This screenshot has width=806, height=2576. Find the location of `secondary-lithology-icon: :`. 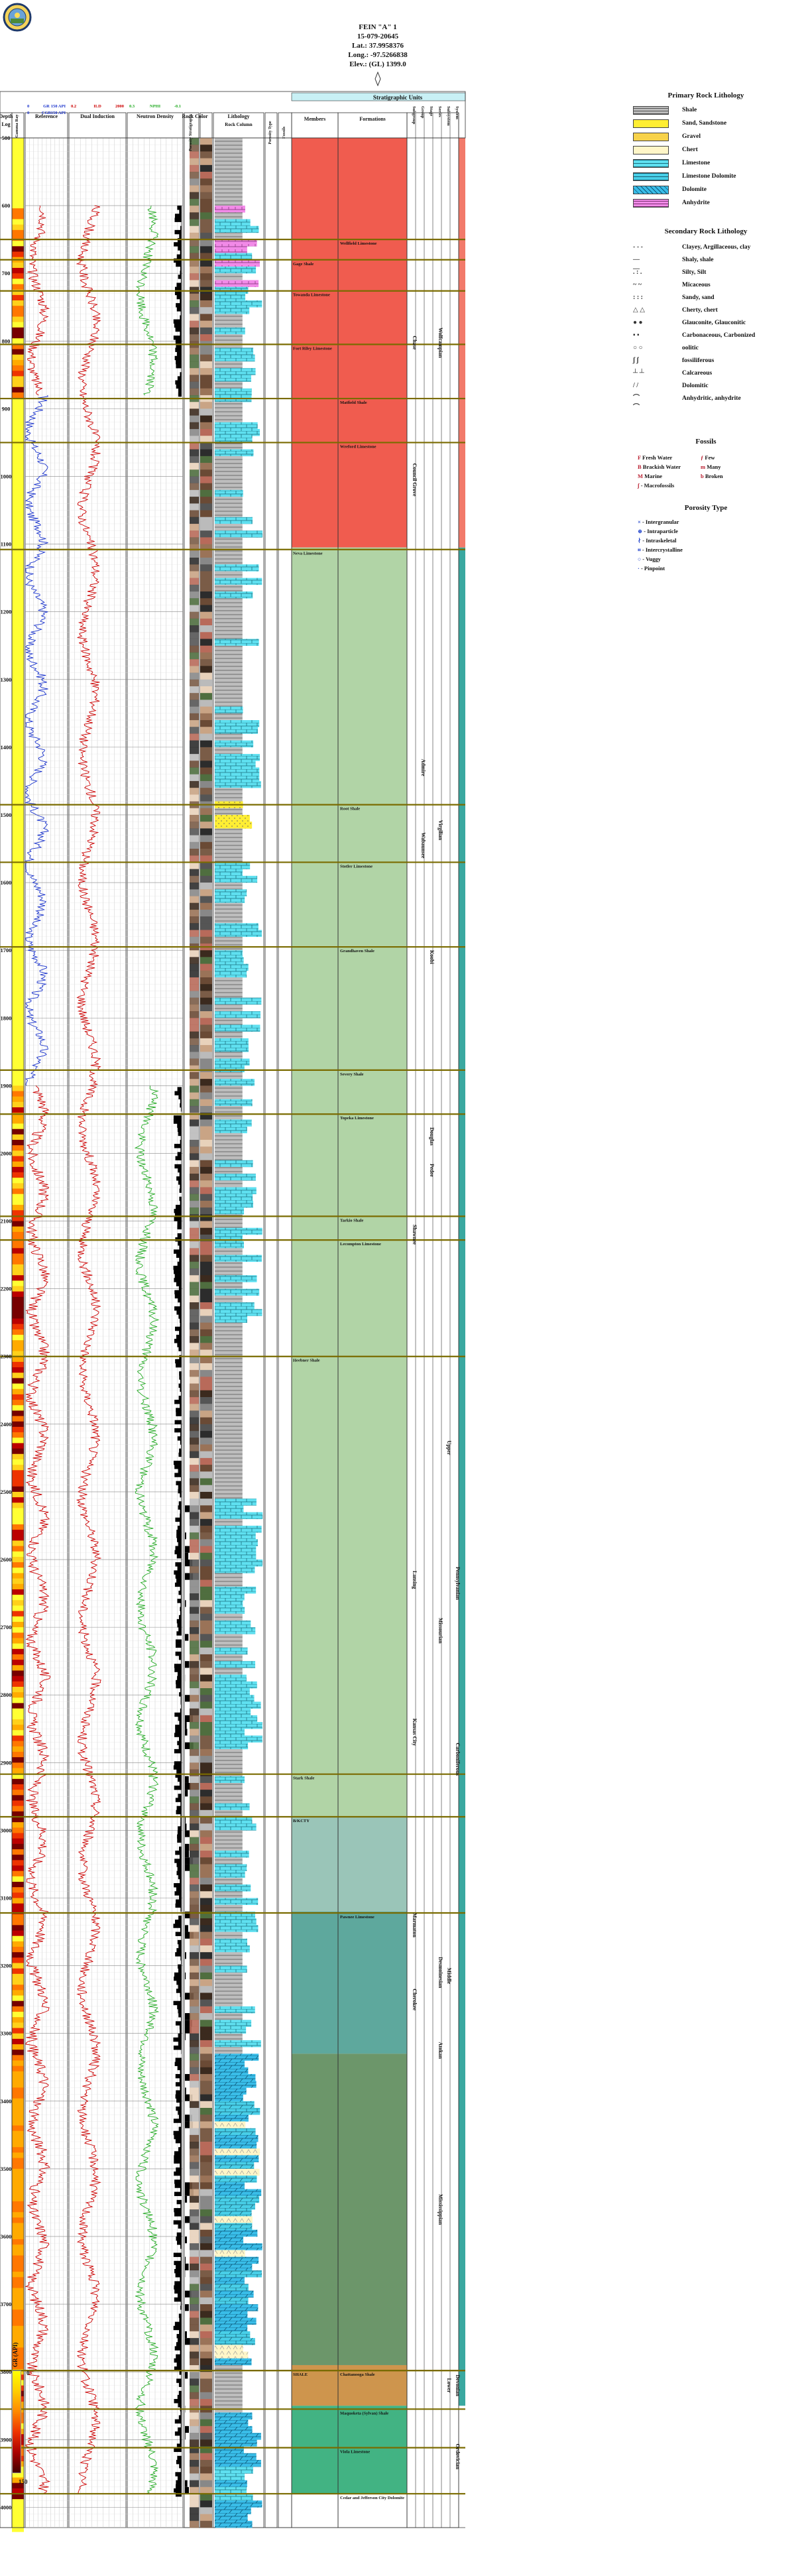

secondary-lithology-icon: : is located at coordinates (638, 297).